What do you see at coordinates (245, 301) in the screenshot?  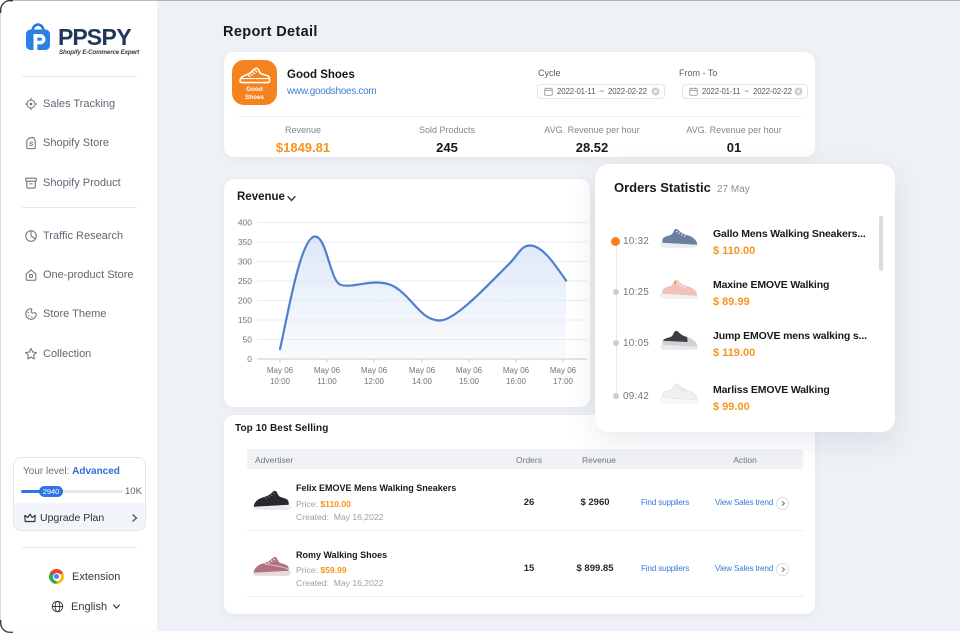 I see `svg-text: 200` at bounding box center [245, 301].